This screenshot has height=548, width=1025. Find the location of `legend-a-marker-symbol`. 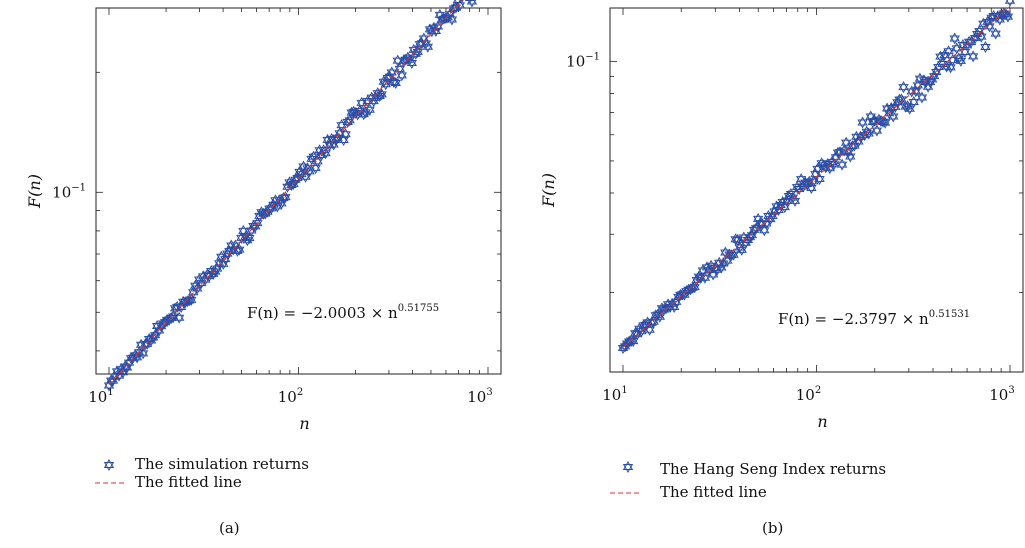

legend-a-marker-symbol is located at coordinates (109, 465).